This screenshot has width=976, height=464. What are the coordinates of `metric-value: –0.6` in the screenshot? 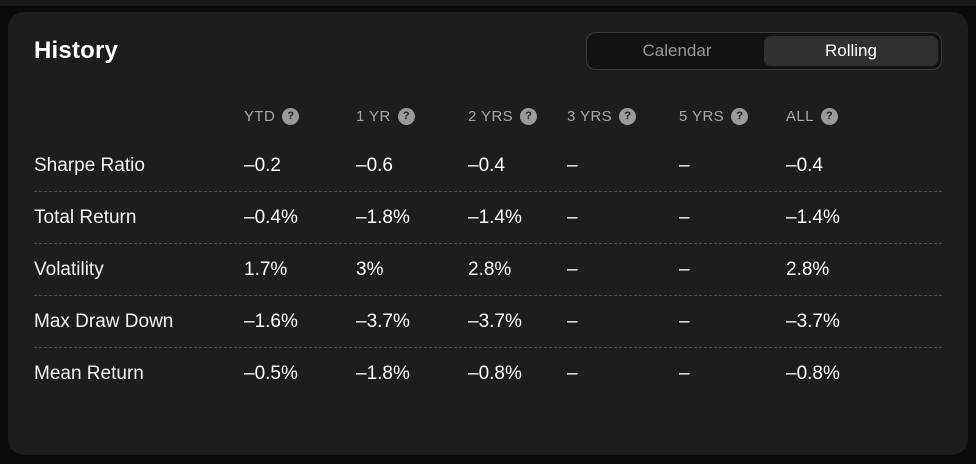 It's located at (374, 165).